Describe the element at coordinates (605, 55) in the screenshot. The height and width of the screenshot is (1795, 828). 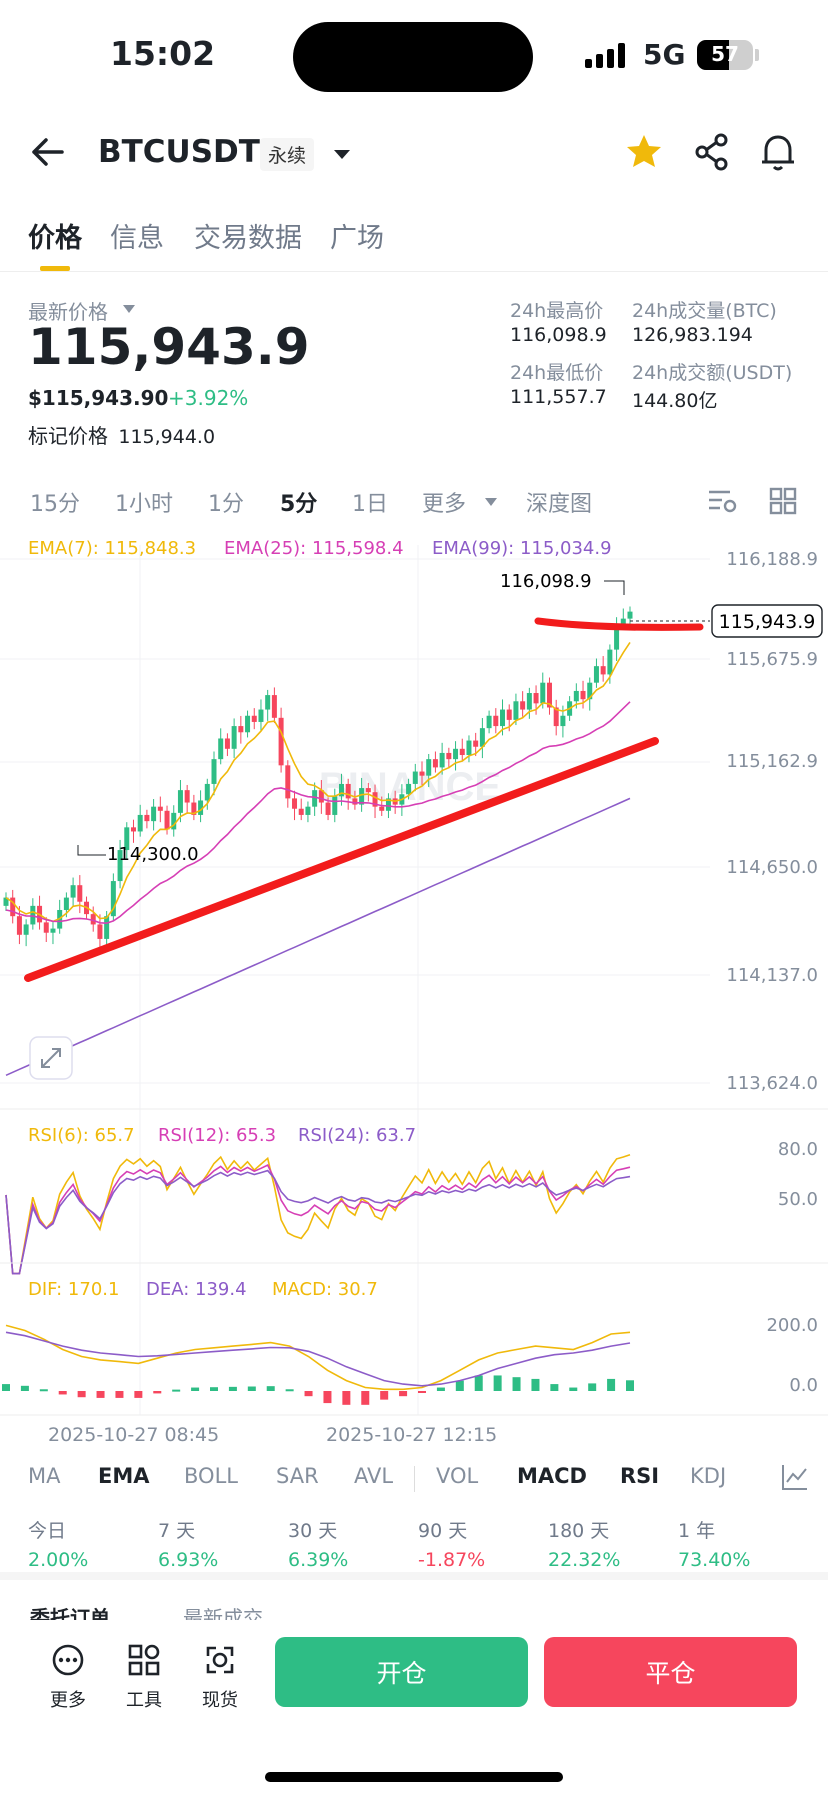
I see `signal-icon` at that location.